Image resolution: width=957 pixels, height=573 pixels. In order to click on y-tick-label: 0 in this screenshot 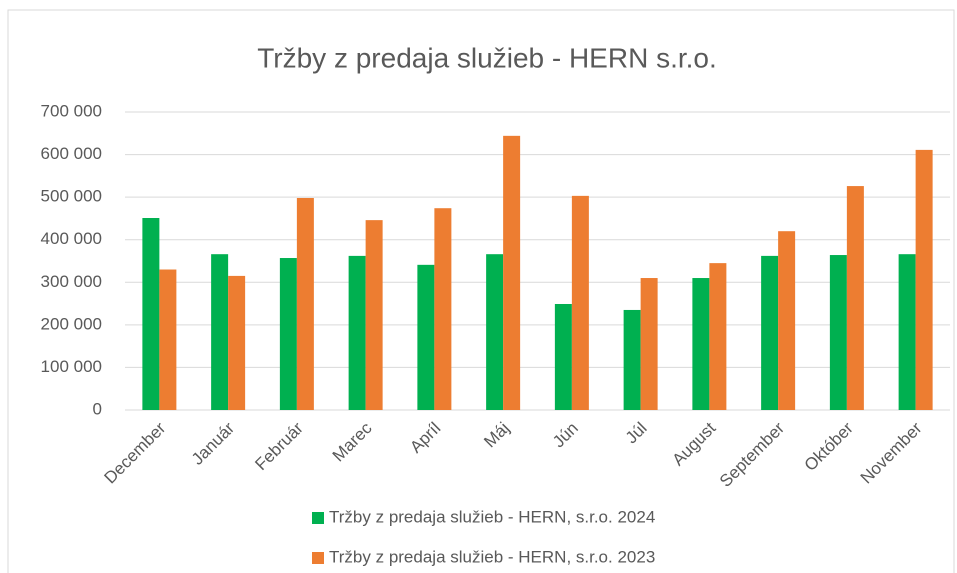, I will do `click(97, 408)`.